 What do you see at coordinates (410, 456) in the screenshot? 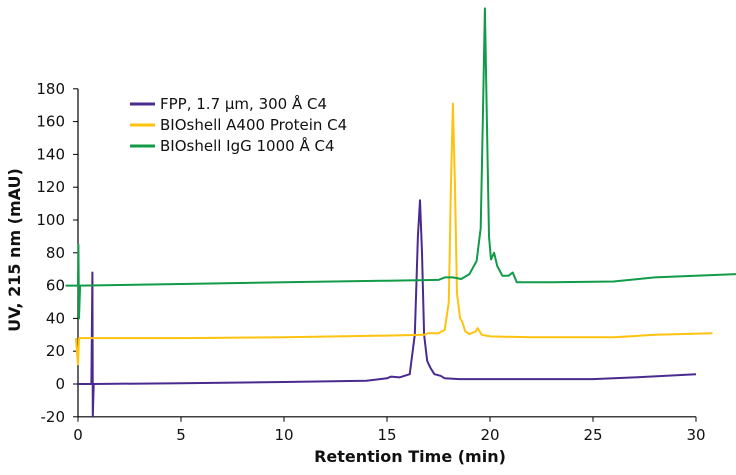
I see `x-axis-label: Retention Time (min)` at bounding box center [410, 456].